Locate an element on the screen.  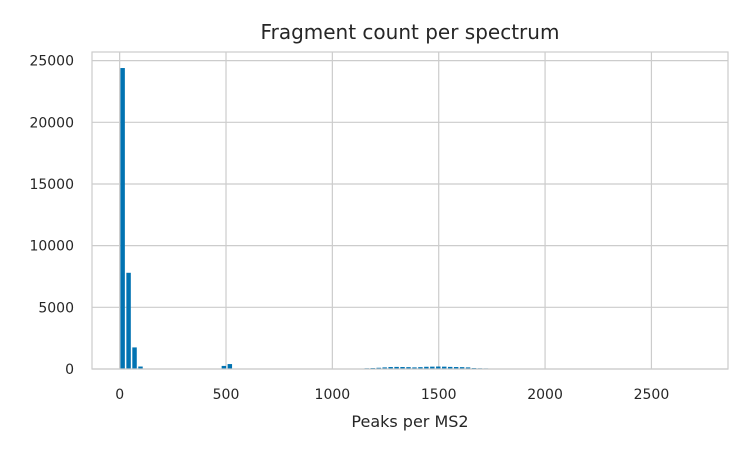
y-tick-label: 25000 is located at coordinates (51, 62).